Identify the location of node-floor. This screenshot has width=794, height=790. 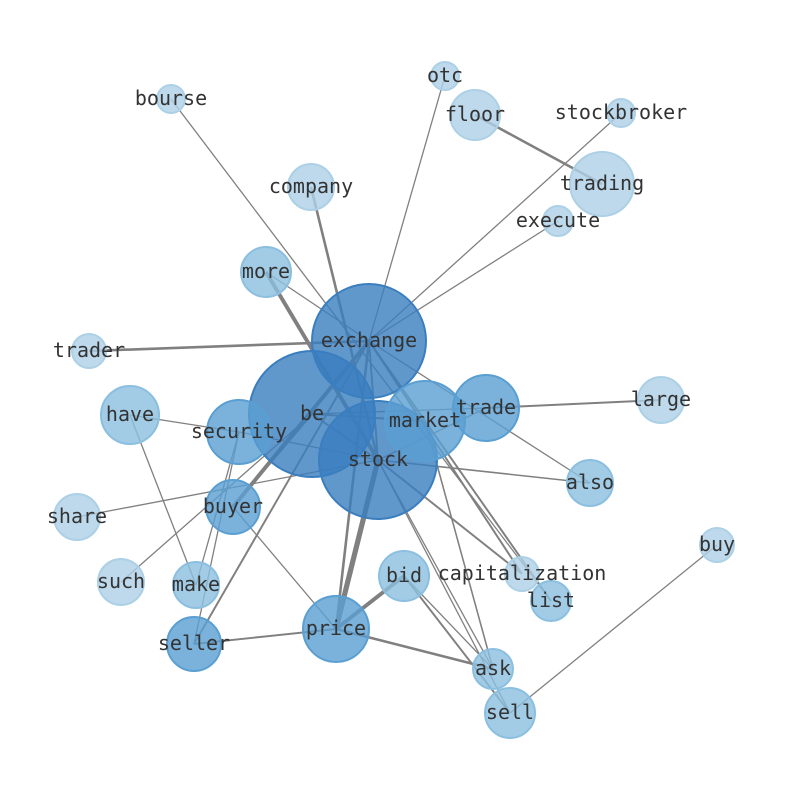
(475, 115).